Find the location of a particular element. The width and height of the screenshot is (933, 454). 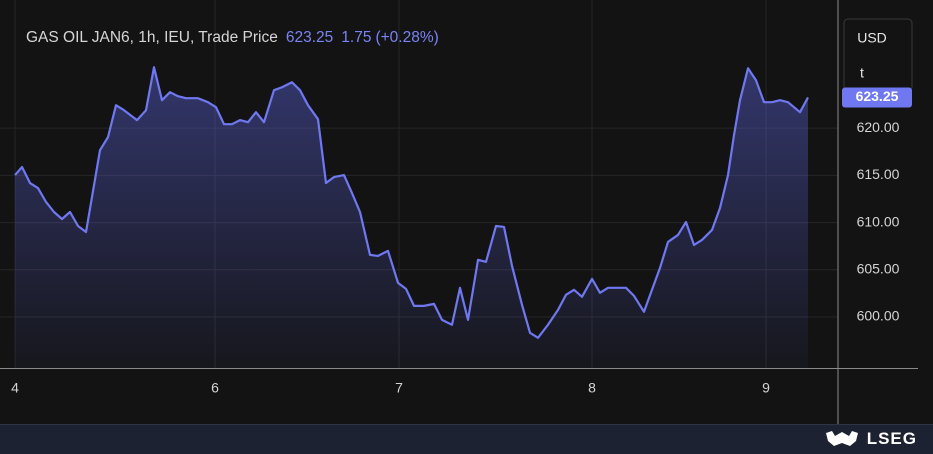

x-tick-label: 9 is located at coordinates (766, 388).